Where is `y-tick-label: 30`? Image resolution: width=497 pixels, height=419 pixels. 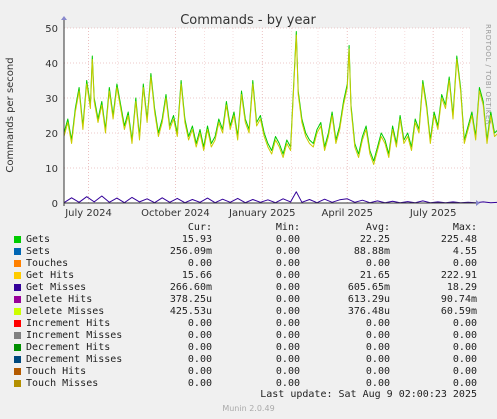 y-tick-label: 30 is located at coordinates (51, 99).